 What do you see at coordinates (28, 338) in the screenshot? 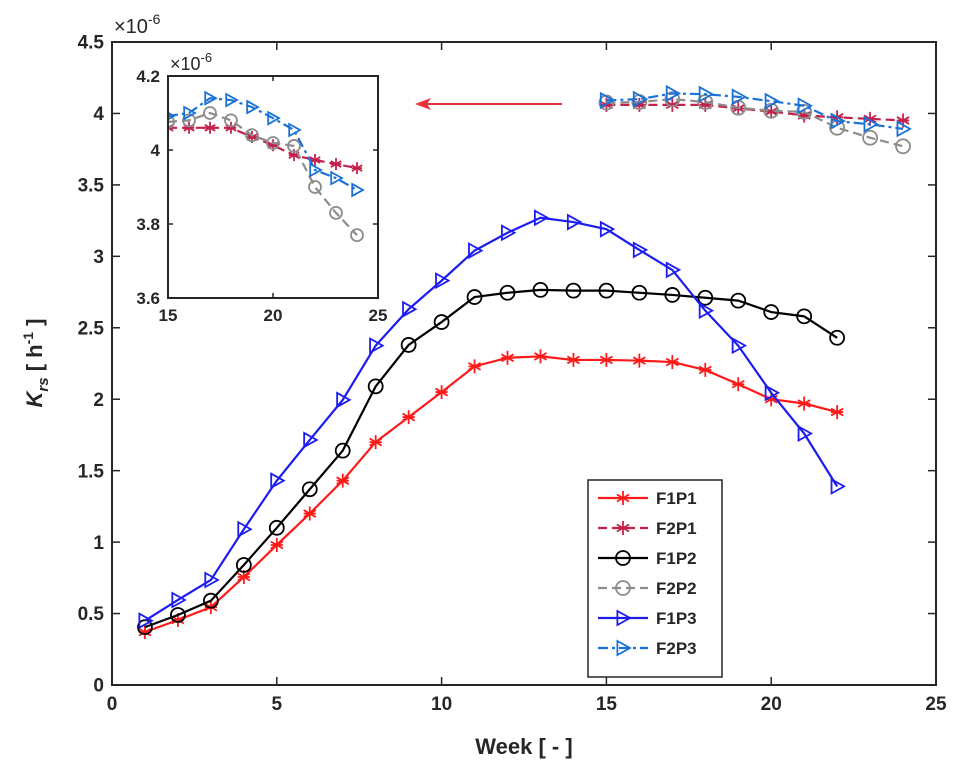
I see `y-label-unit-power: -1` at bounding box center [28, 338].